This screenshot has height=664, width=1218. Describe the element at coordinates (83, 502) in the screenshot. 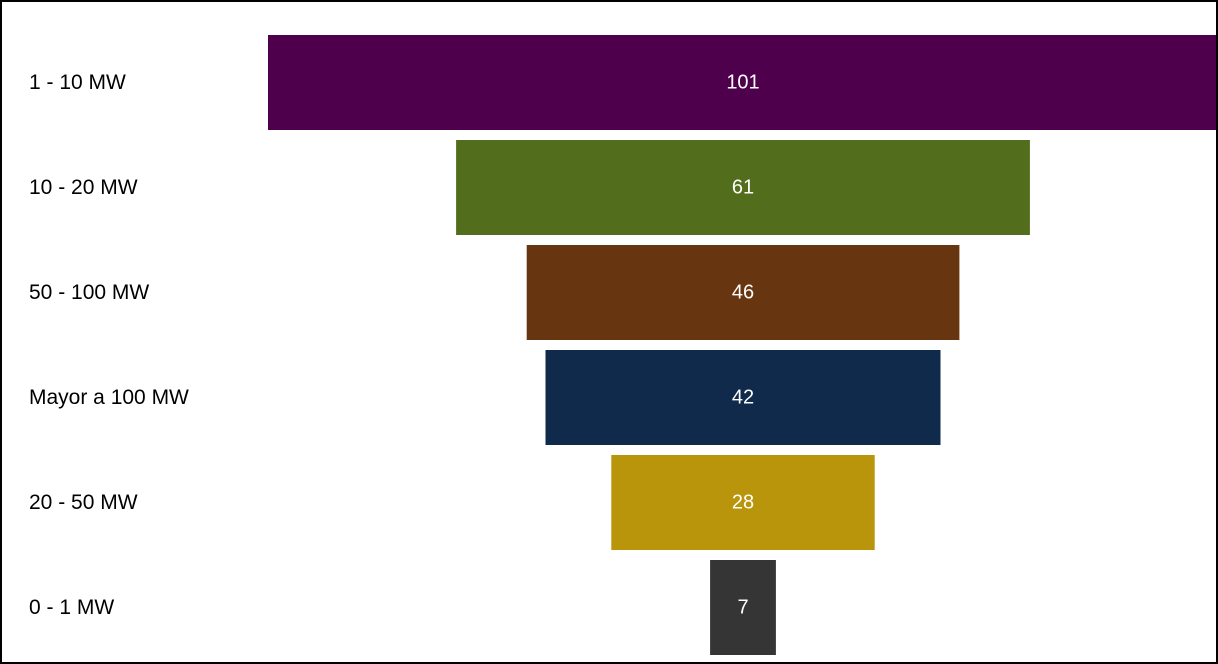

I see `category-label: 20 - 50 MW` at that location.